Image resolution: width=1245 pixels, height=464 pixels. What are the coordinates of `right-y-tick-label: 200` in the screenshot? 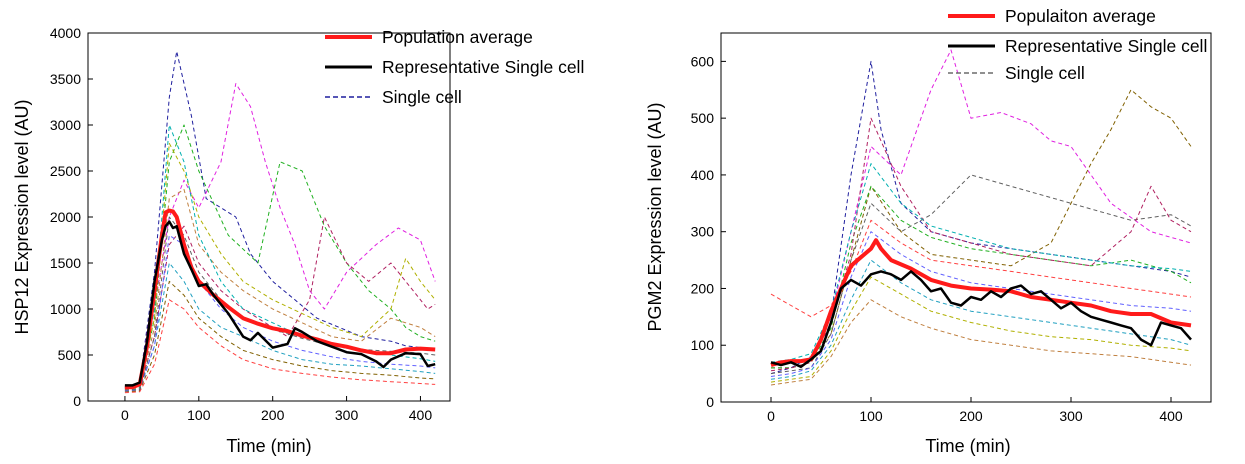 It's located at (703, 288).